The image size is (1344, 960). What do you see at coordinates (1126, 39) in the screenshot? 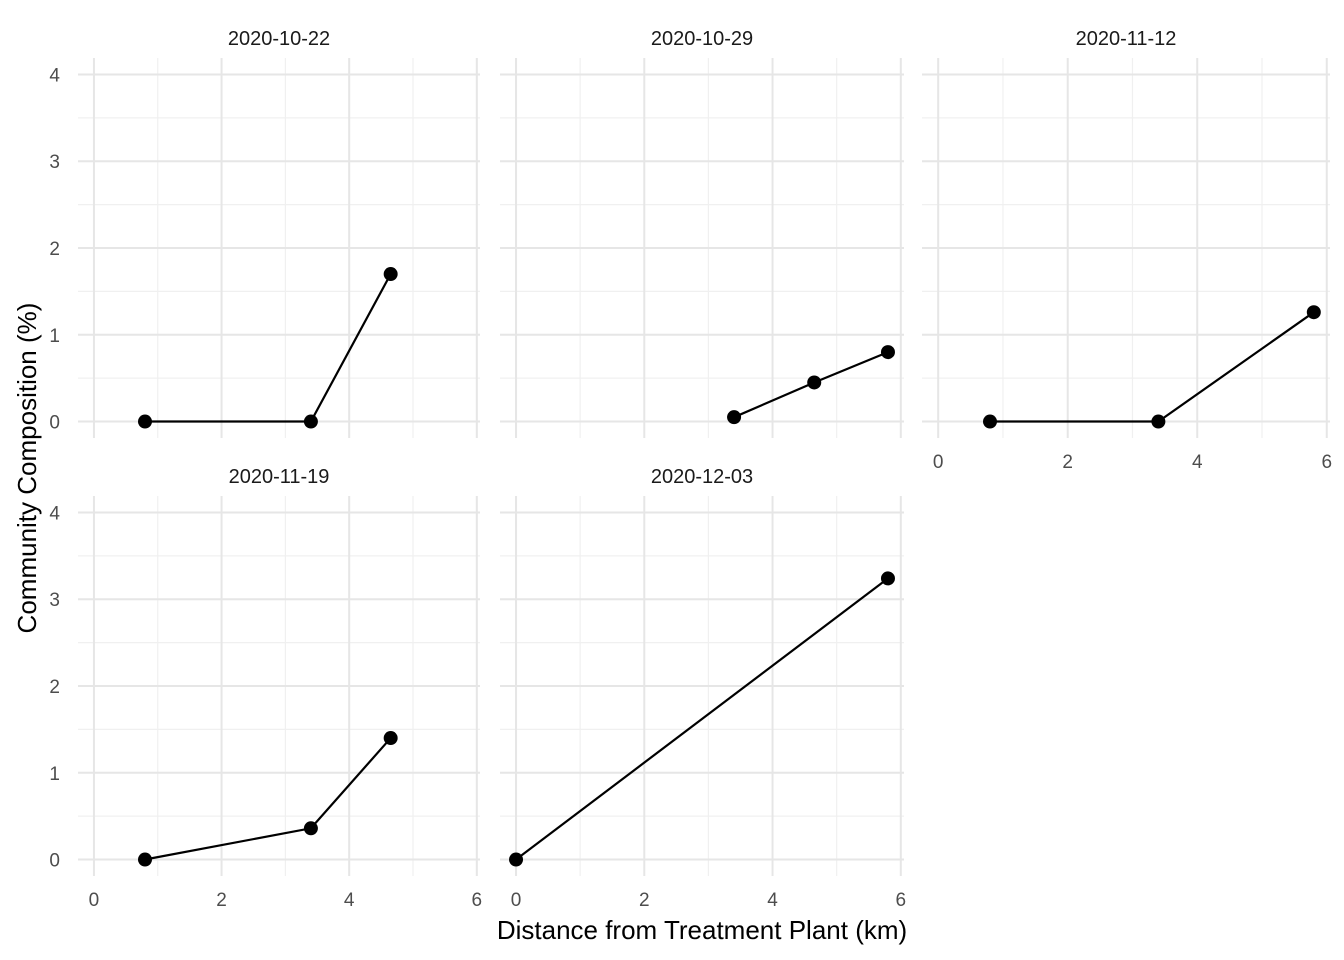
I see `facet-title: 2020-11-12` at bounding box center [1126, 39].